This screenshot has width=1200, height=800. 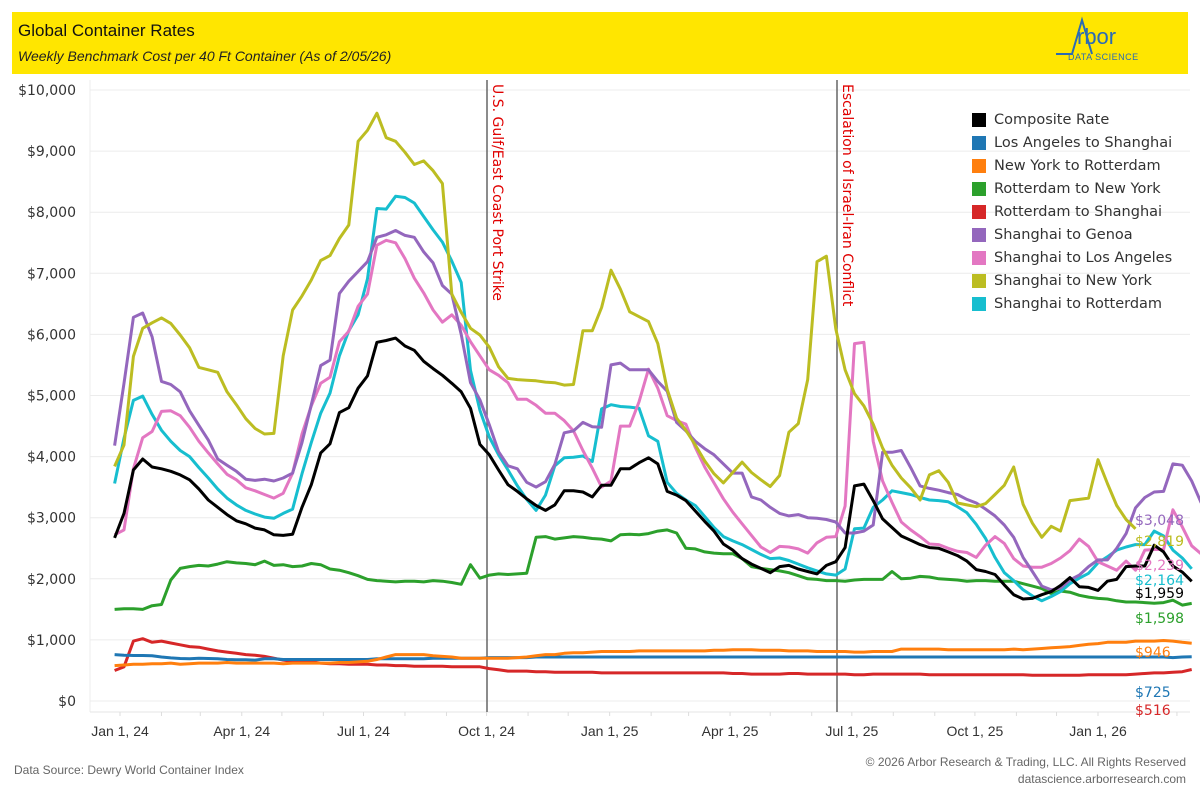 I want to click on legend-item: New York to Rotterdam, so click(x=1072, y=165).